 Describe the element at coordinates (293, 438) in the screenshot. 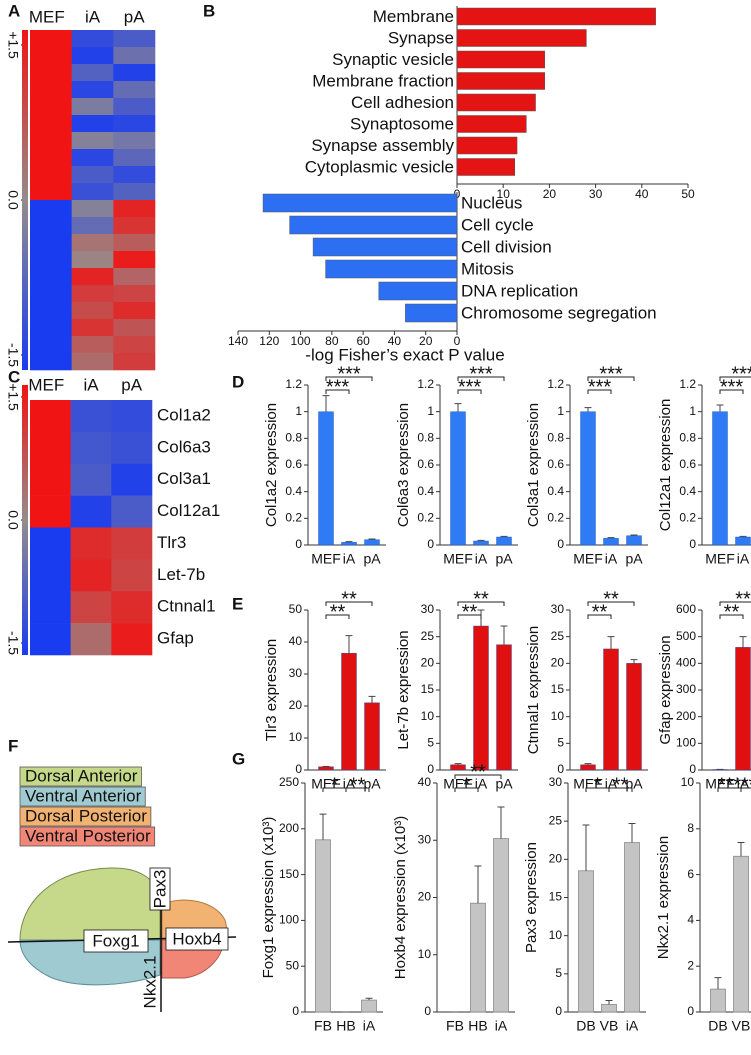

I see `y-tick-label: 0.8` at that location.